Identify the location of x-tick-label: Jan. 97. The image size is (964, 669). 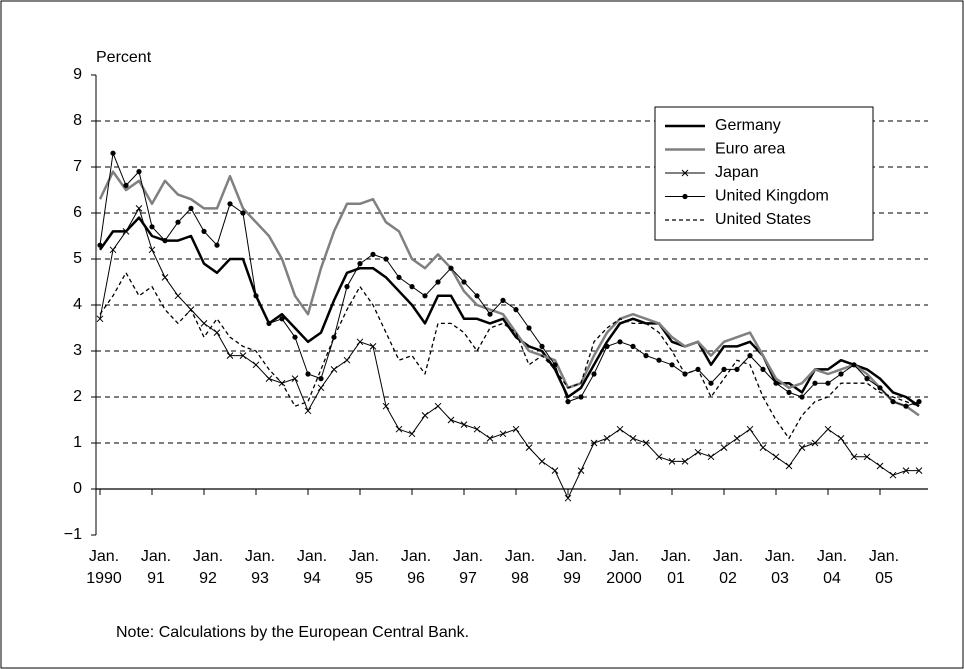
(468, 567).